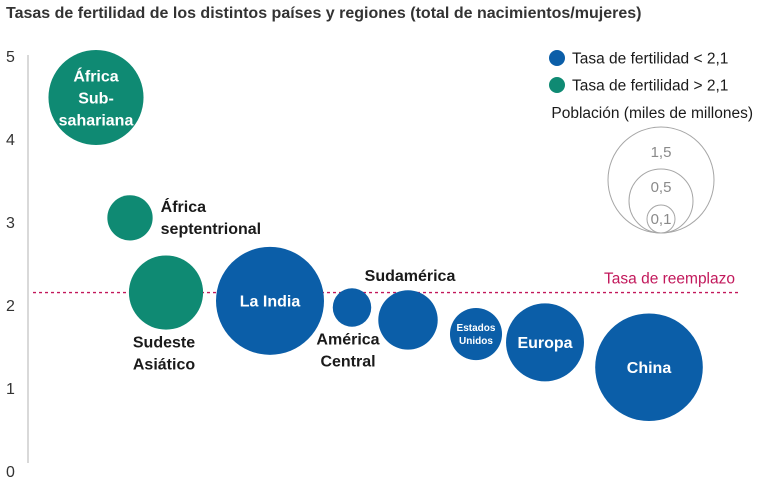  What do you see at coordinates (352, 307) in the screenshot?
I see `bubble-américa-central` at bounding box center [352, 307].